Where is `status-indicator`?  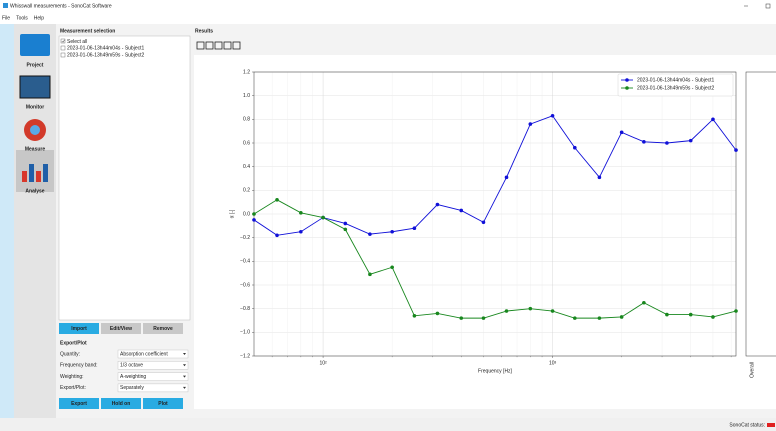 status-indicator is located at coordinates (771, 425).